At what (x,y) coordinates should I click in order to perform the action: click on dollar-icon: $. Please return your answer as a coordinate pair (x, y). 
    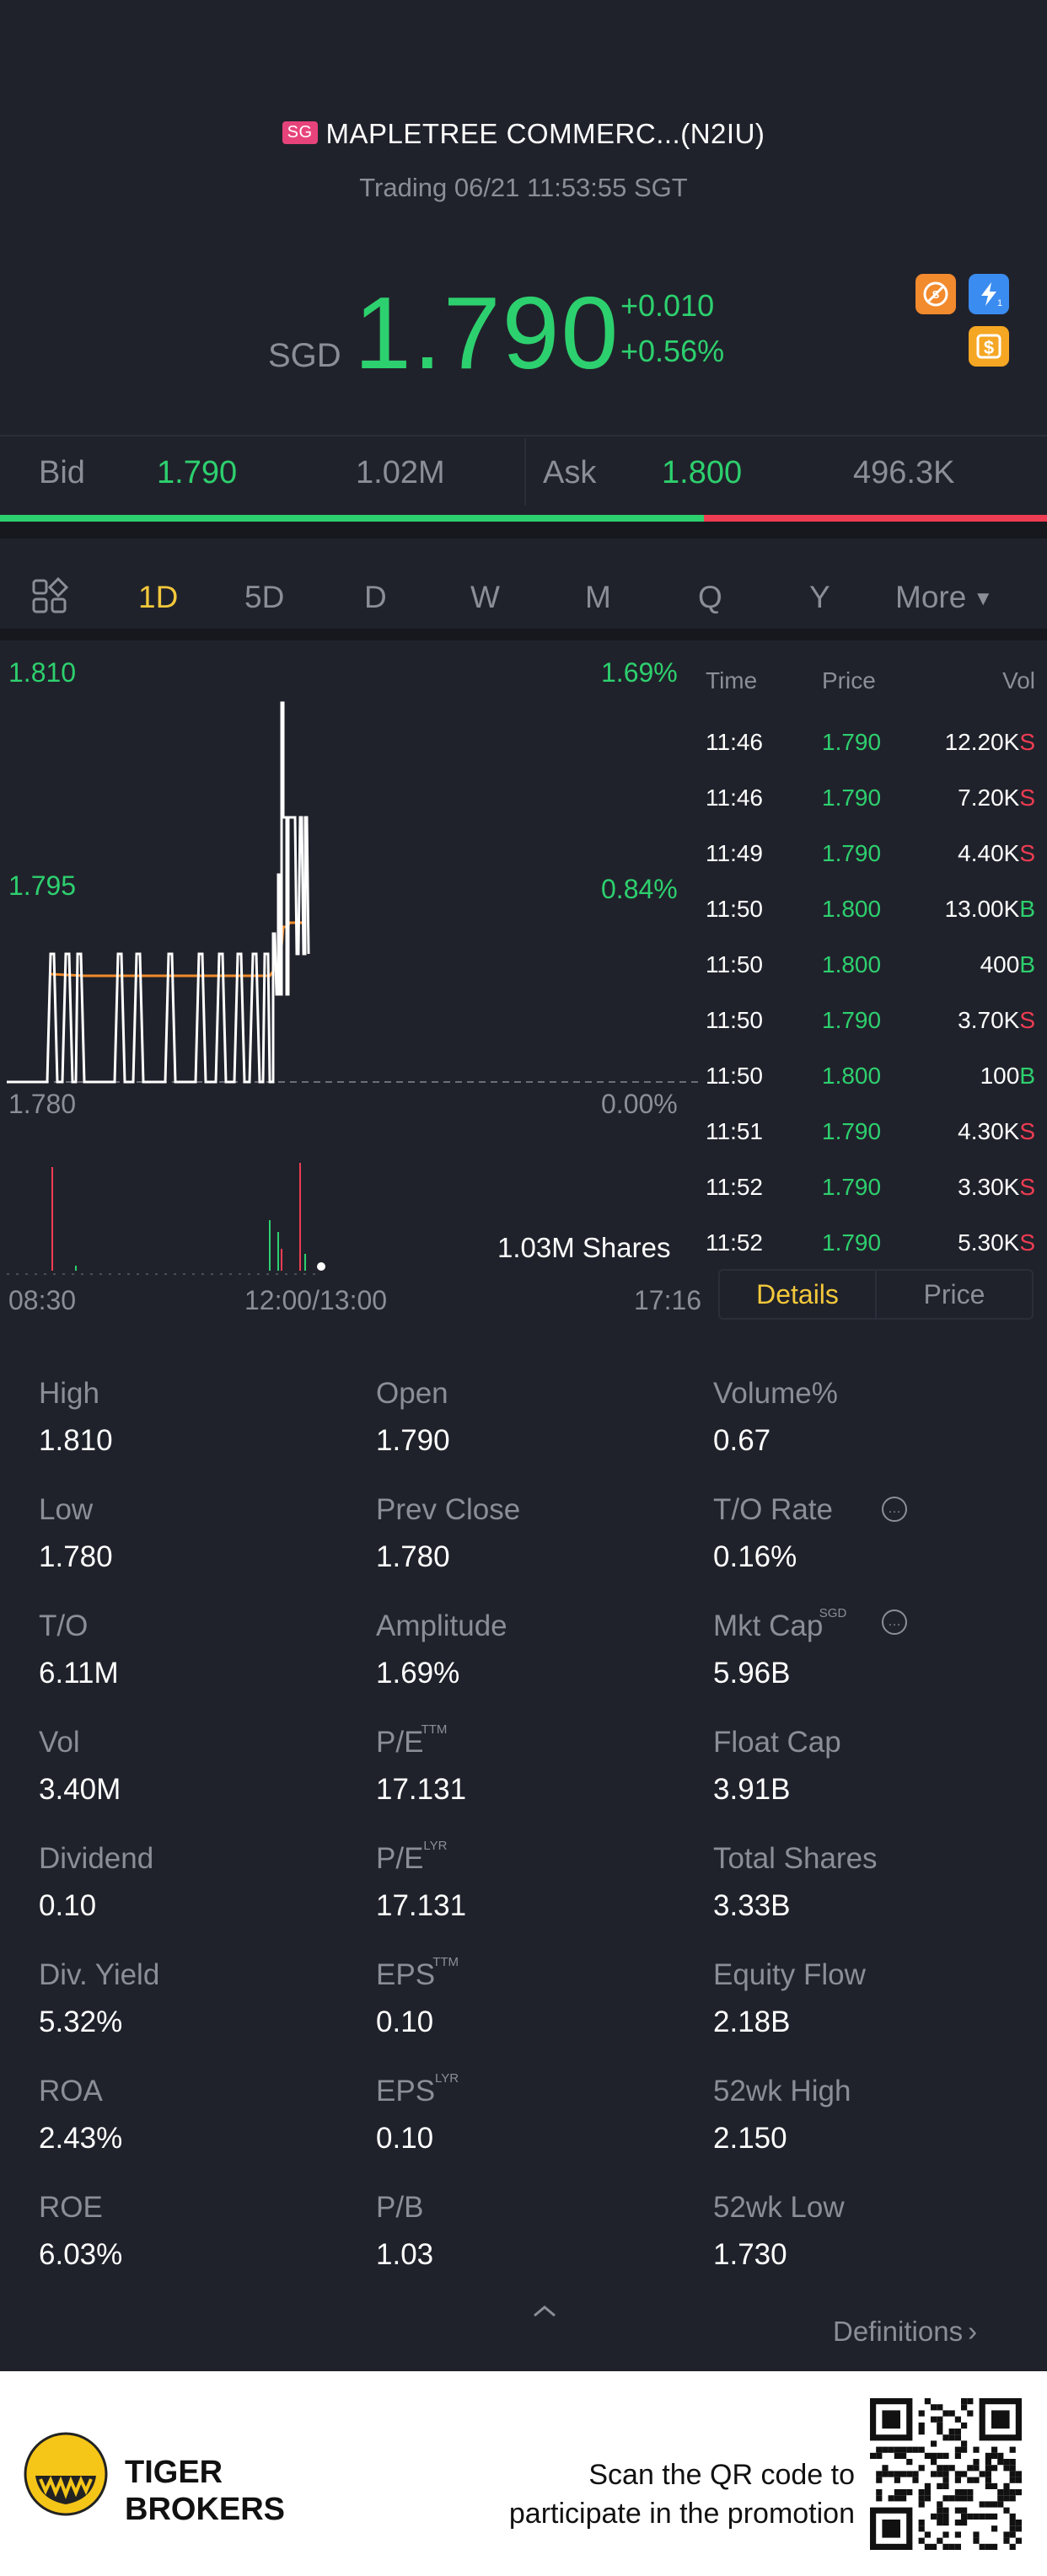
    Looking at the image, I should click on (989, 346).